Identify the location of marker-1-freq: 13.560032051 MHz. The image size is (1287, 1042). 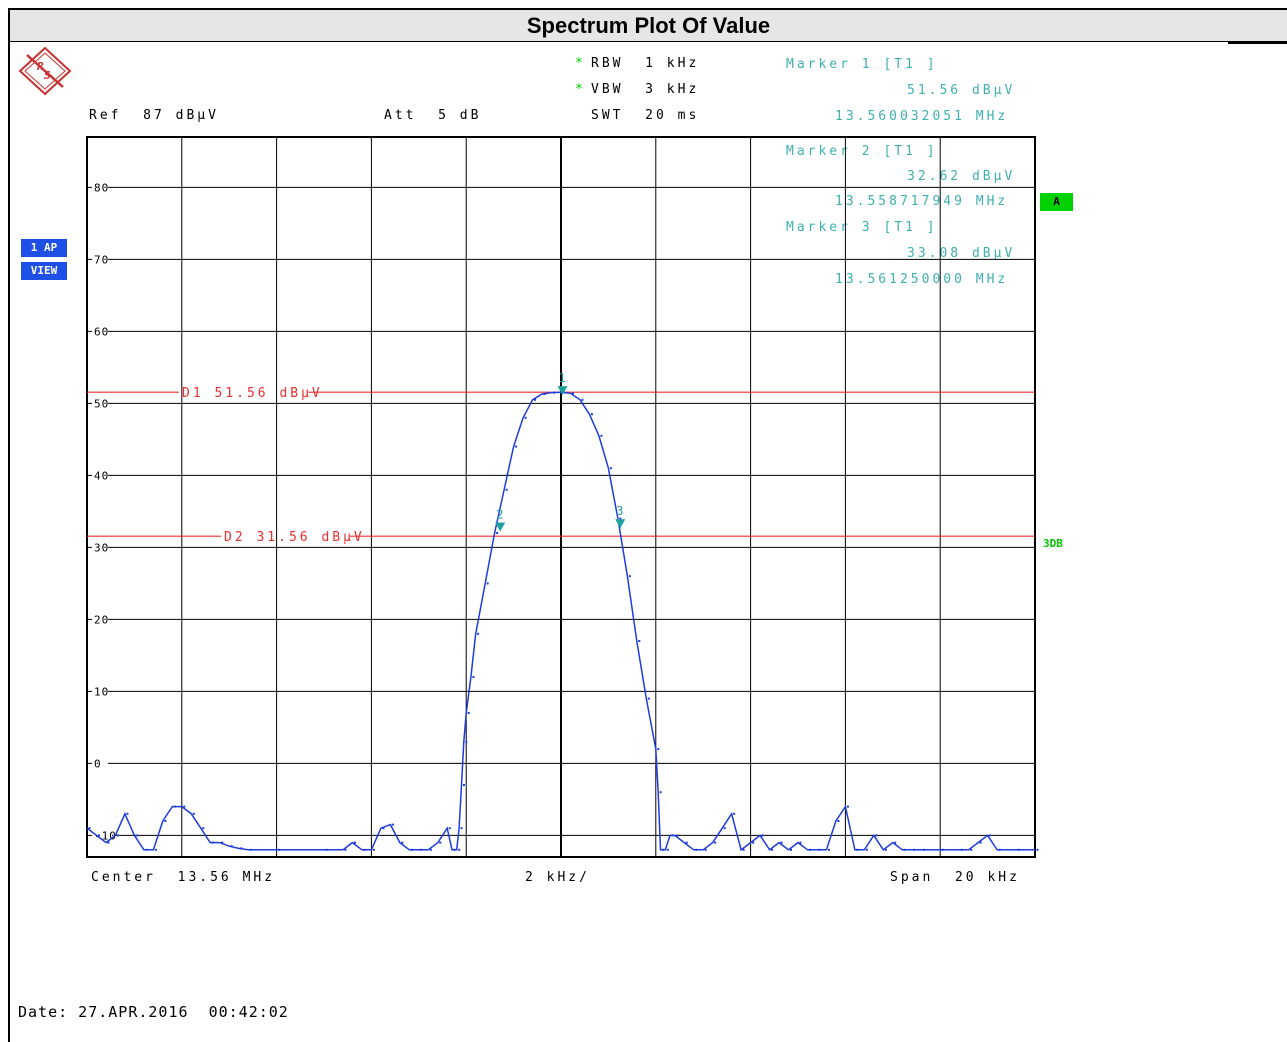
(922, 116).